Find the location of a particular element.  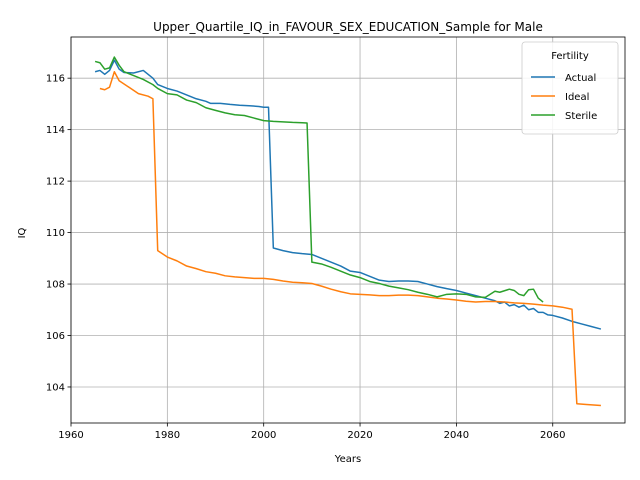

y-tick-label: 104 is located at coordinates (55, 387).